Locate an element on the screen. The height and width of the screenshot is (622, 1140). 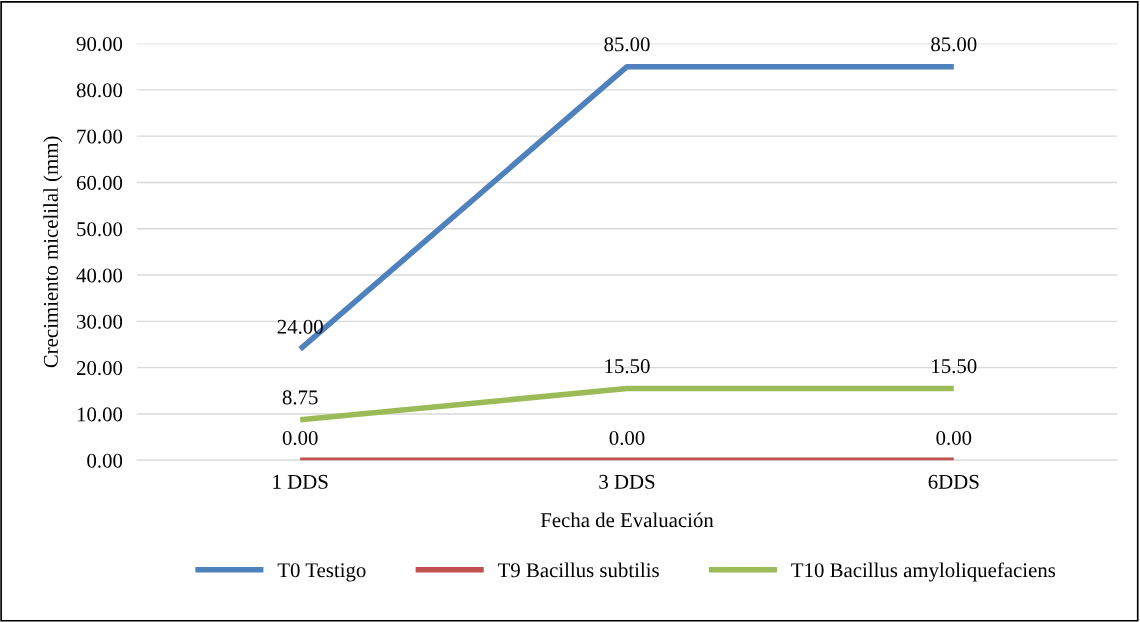
legend-label: T10 Bacillus amyloliquefaciens is located at coordinates (923, 572).